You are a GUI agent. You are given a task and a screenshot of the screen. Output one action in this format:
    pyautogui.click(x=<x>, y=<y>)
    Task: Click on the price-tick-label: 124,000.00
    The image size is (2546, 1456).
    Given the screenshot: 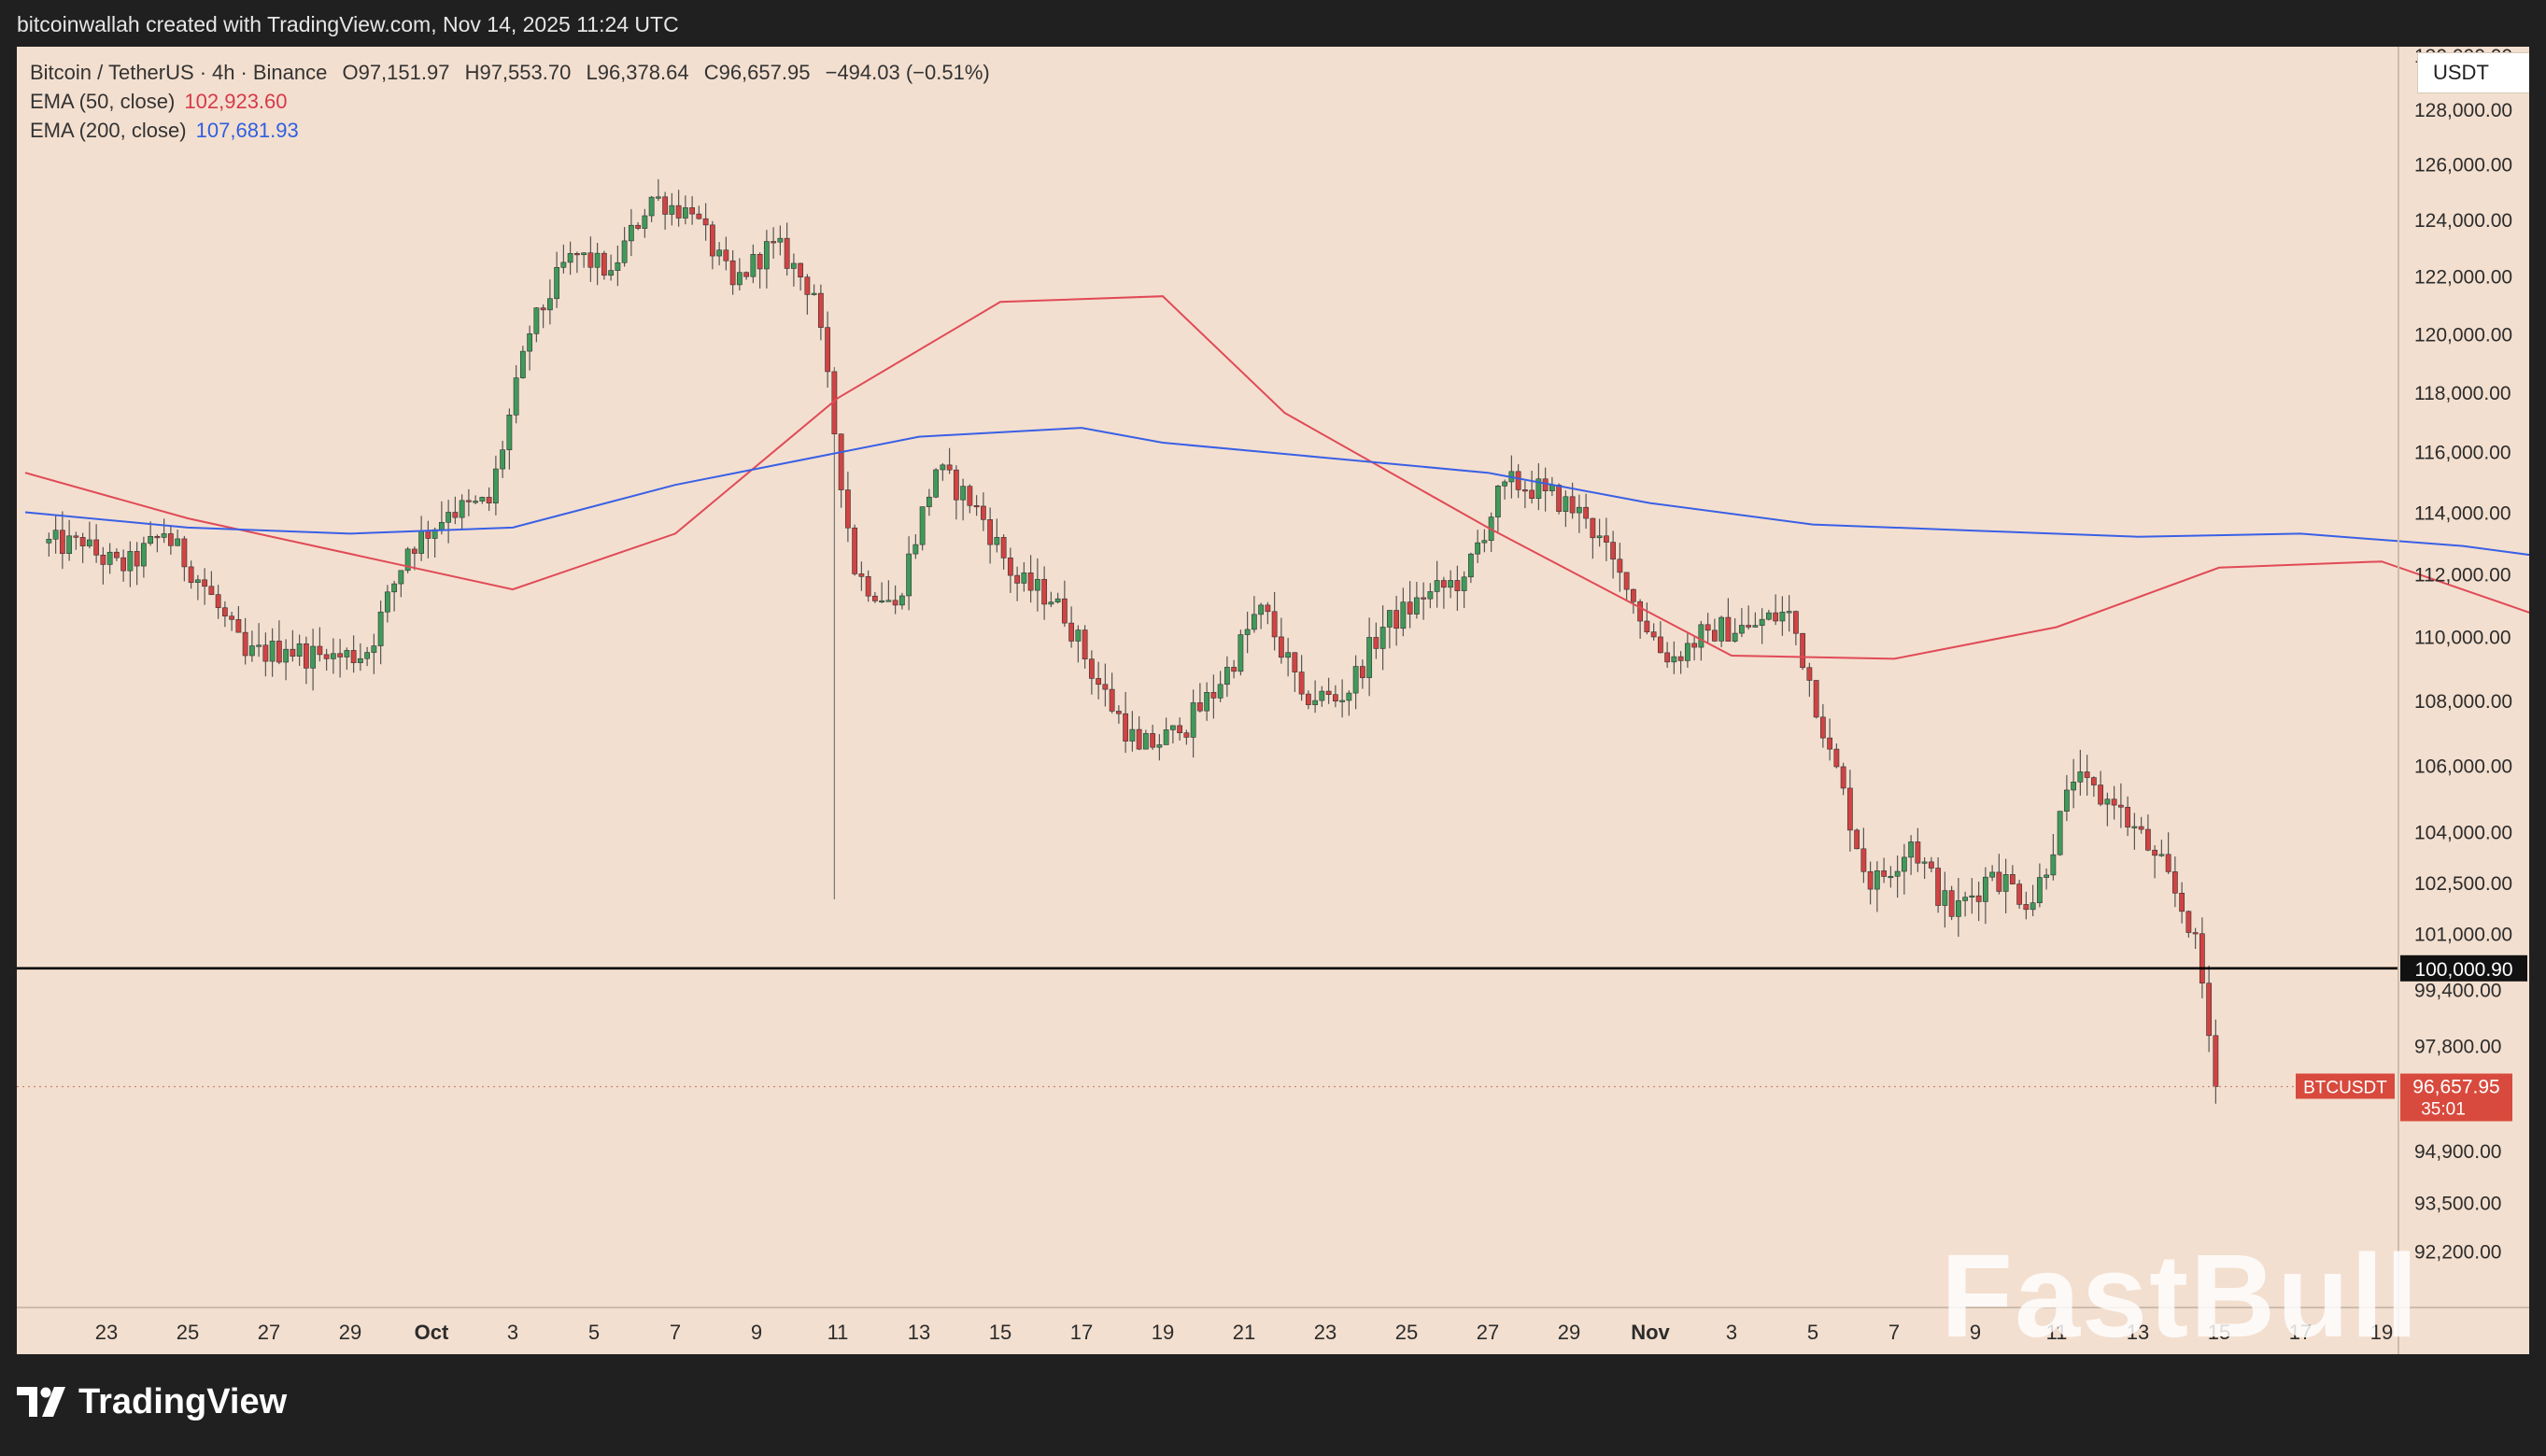 What is the action you would take?
    pyautogui.click(x=2463, y=221)
    